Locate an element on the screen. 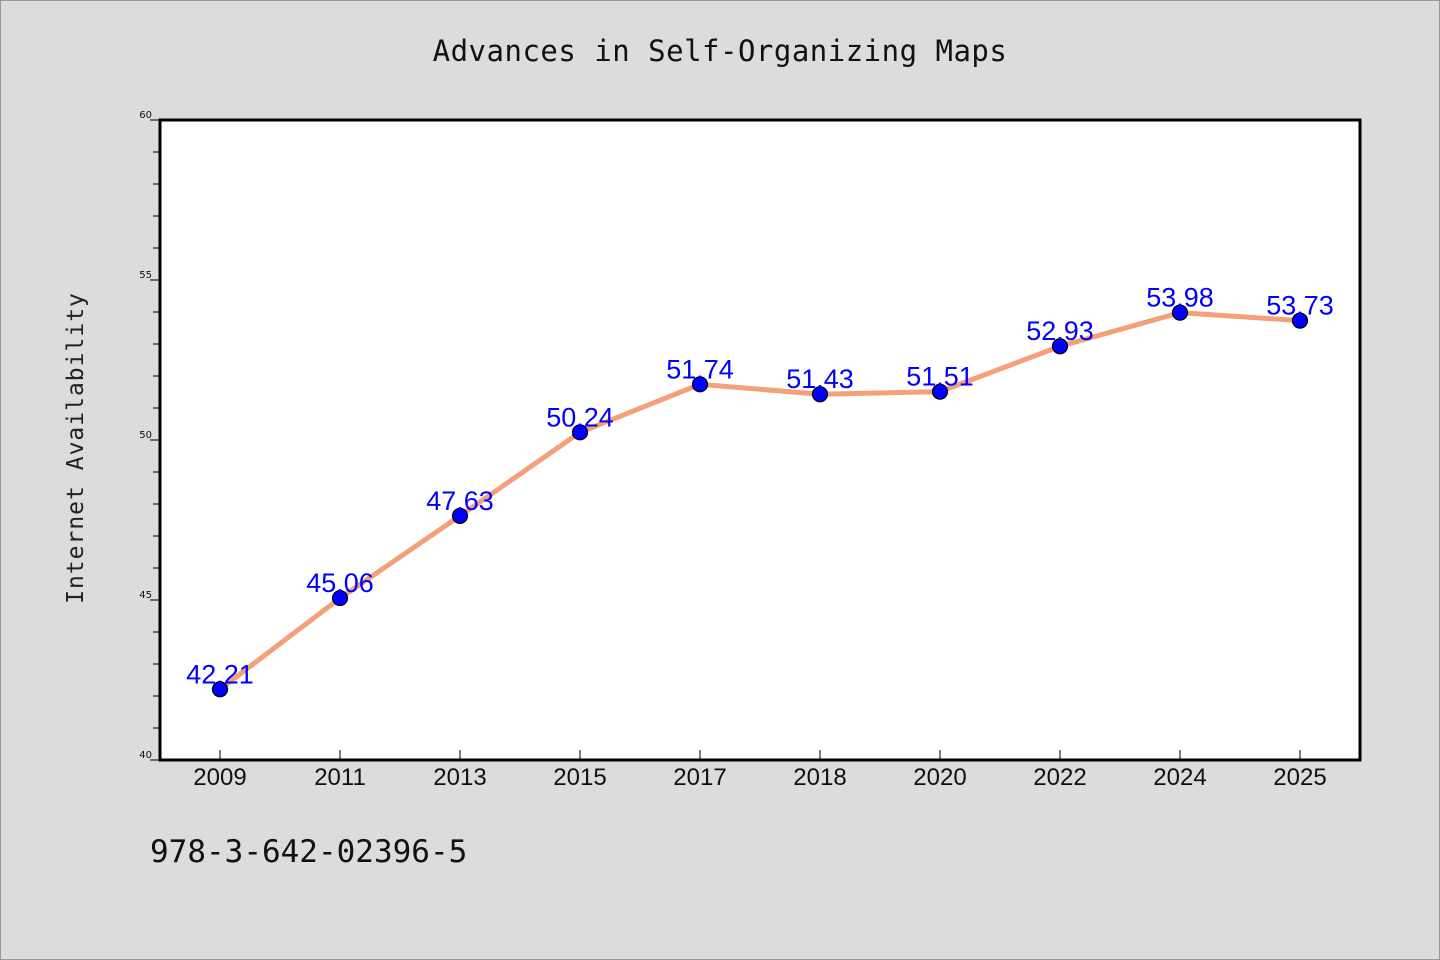 The height and width of the screenshot is (960, 1440). x-tick-label: 2009 is located at coordinates (219, 777).